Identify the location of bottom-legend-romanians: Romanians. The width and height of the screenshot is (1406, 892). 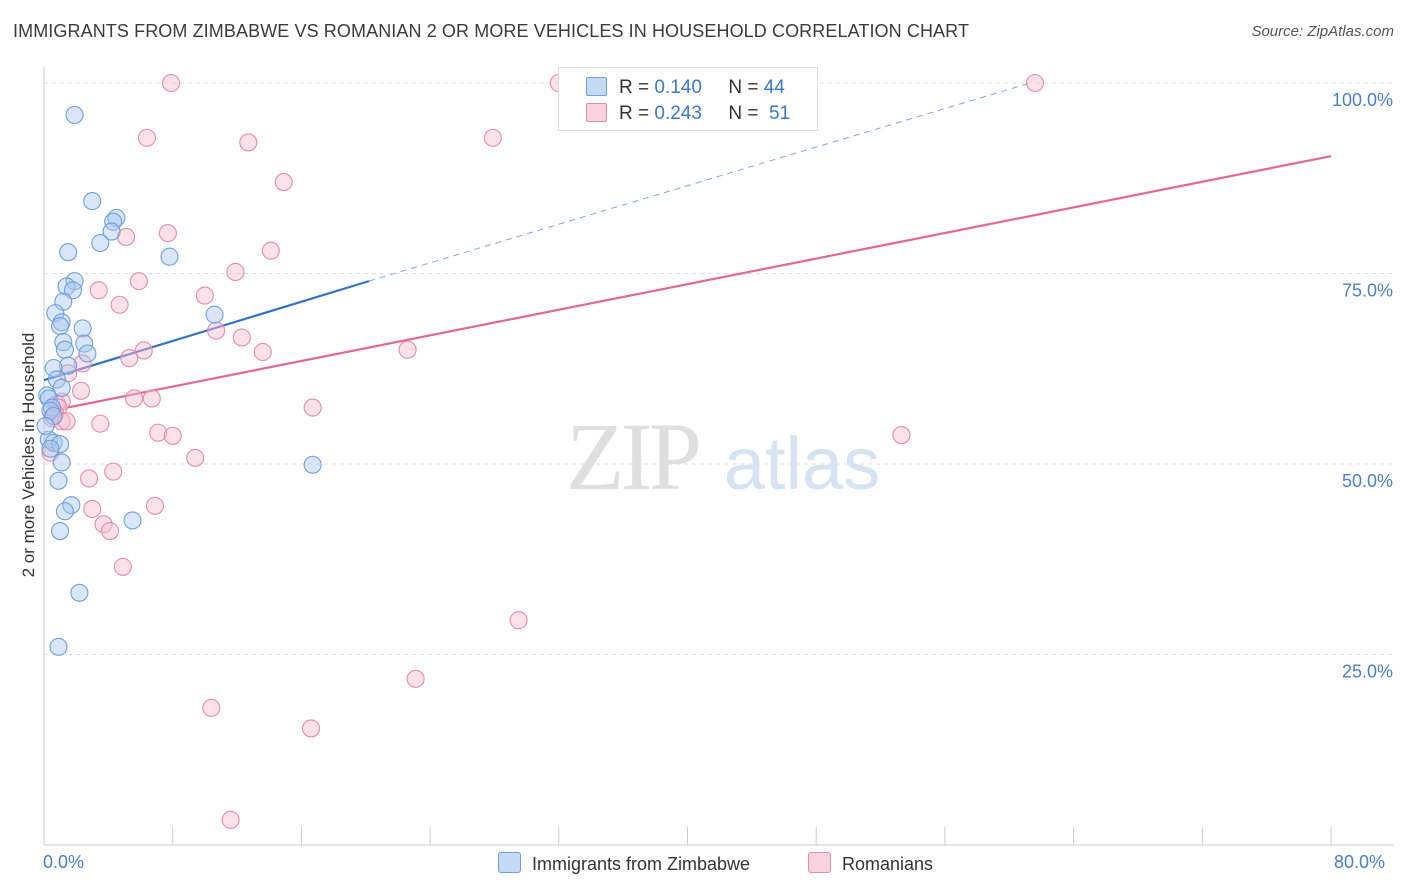
(870, 863).